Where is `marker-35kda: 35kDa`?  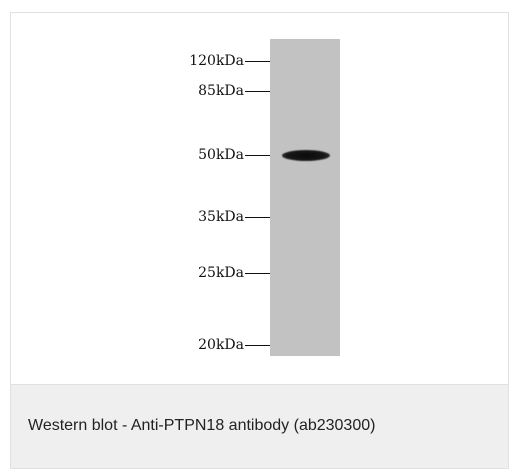
marker-35kda: 35kDa is located at coordinates (210, 217).